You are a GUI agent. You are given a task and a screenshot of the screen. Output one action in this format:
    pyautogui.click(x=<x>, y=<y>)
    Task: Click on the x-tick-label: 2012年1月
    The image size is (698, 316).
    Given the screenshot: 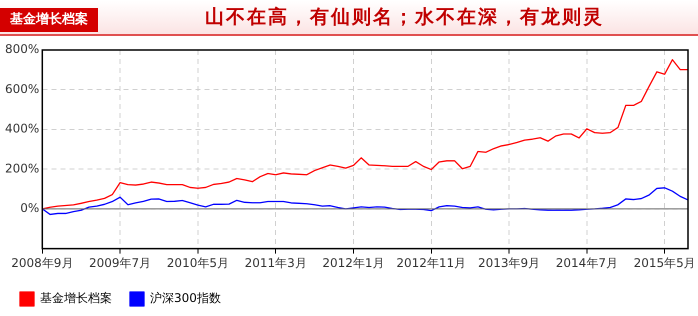 What is the action you would take?
    pyautogui.click(x=353, y=263)
    